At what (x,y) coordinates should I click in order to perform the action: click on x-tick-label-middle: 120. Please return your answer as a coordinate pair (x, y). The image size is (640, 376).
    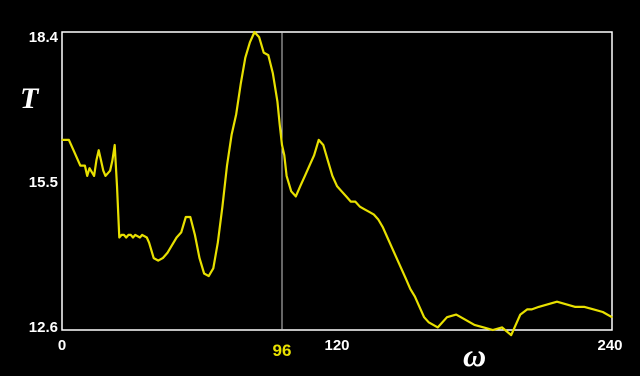
    Looking at the image, I should click on (336, 345).